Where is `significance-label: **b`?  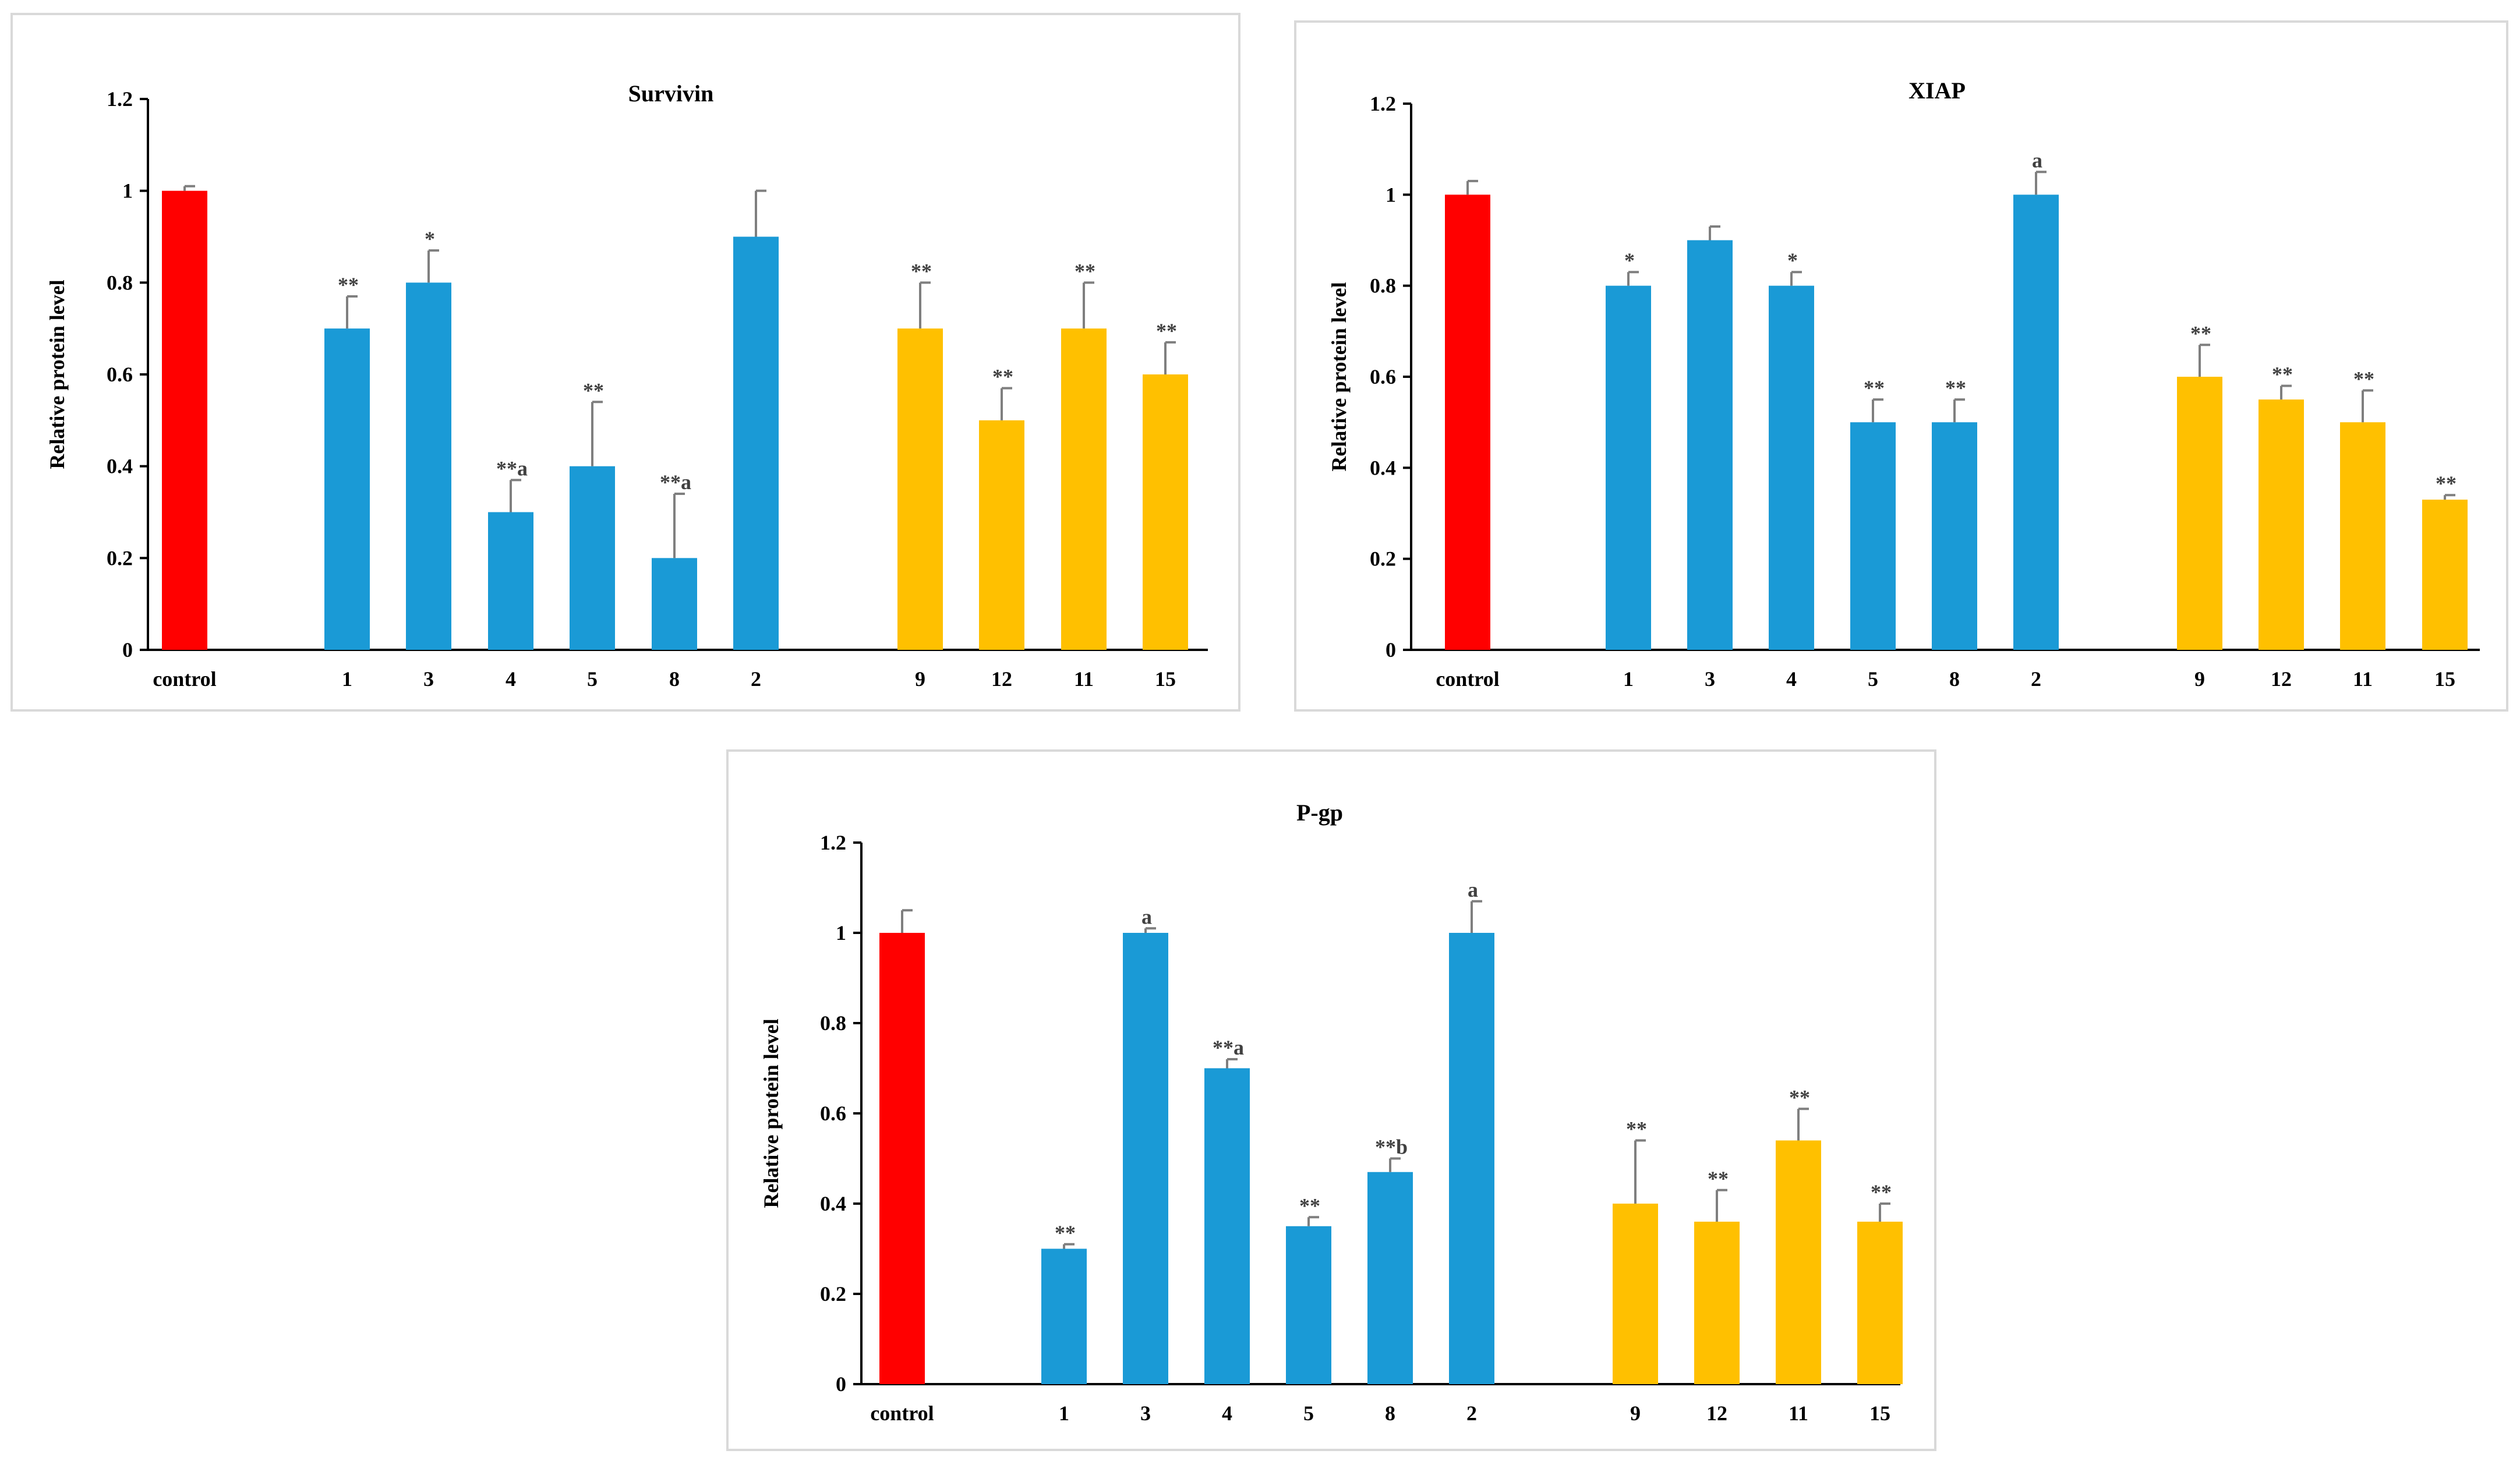 significance-label: **b is located at coordinates (1391, 1147).